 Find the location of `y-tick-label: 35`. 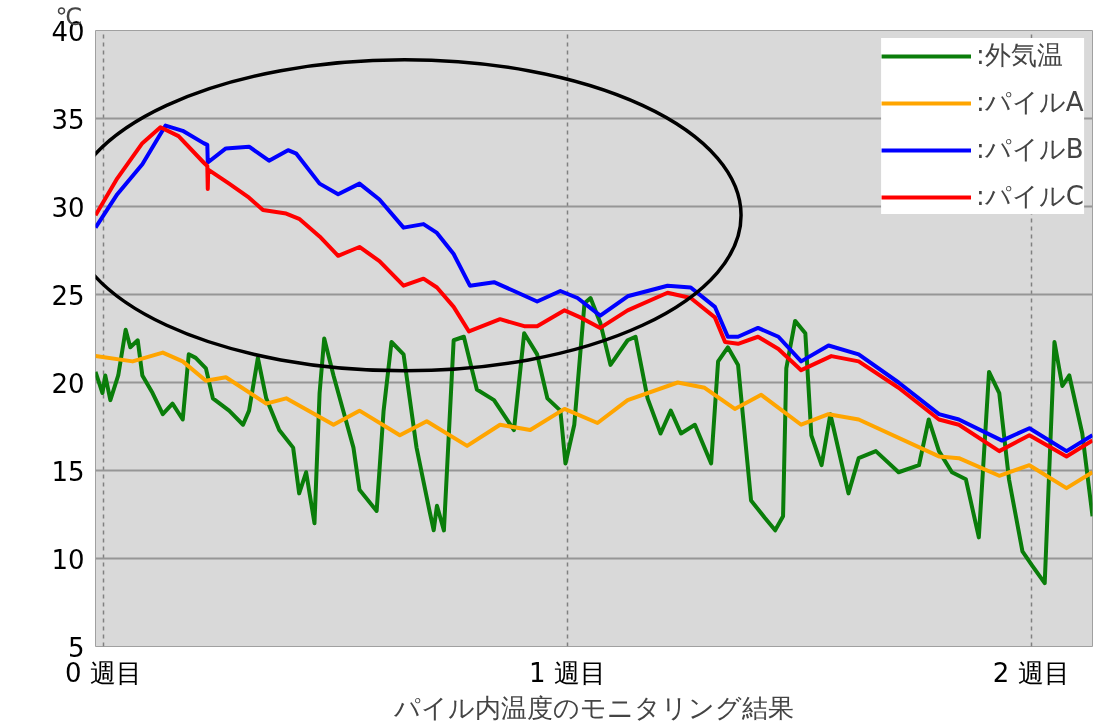

y-tick-label: 35 is located at coordinates (68, 119).